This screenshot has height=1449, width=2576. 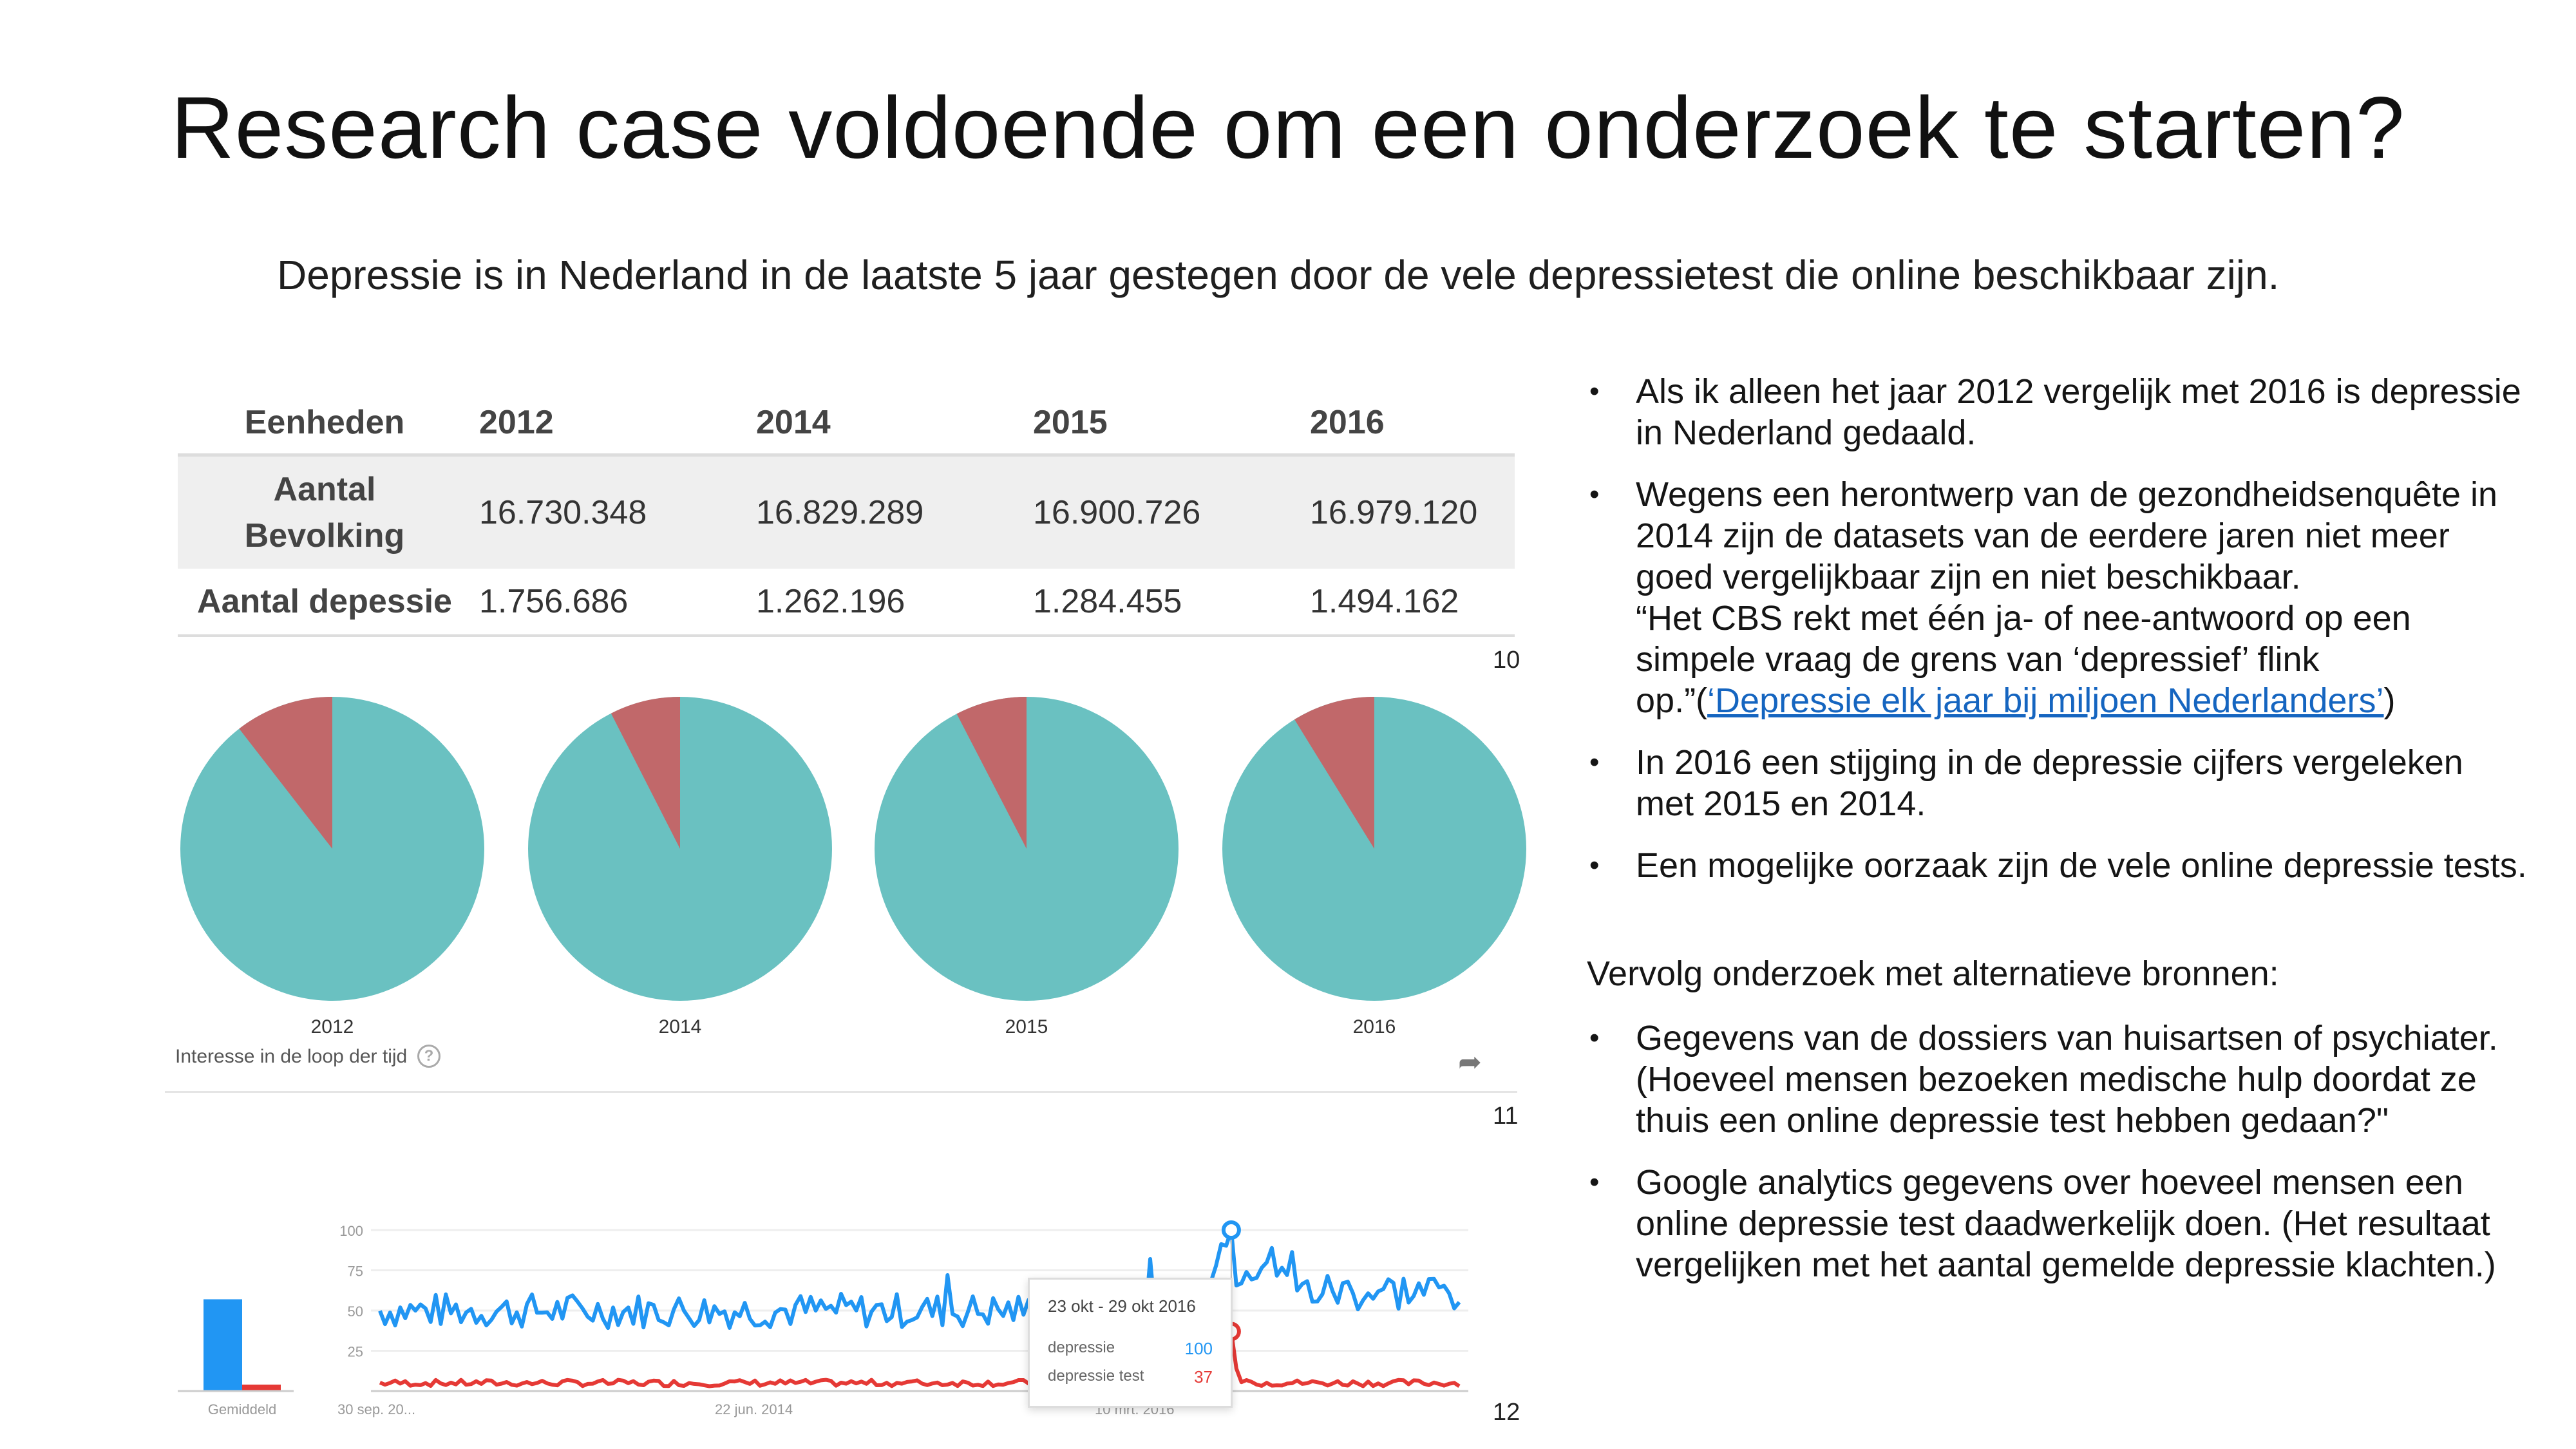 I want to click on average-bar-depressie, so click(x=223, y=1345).